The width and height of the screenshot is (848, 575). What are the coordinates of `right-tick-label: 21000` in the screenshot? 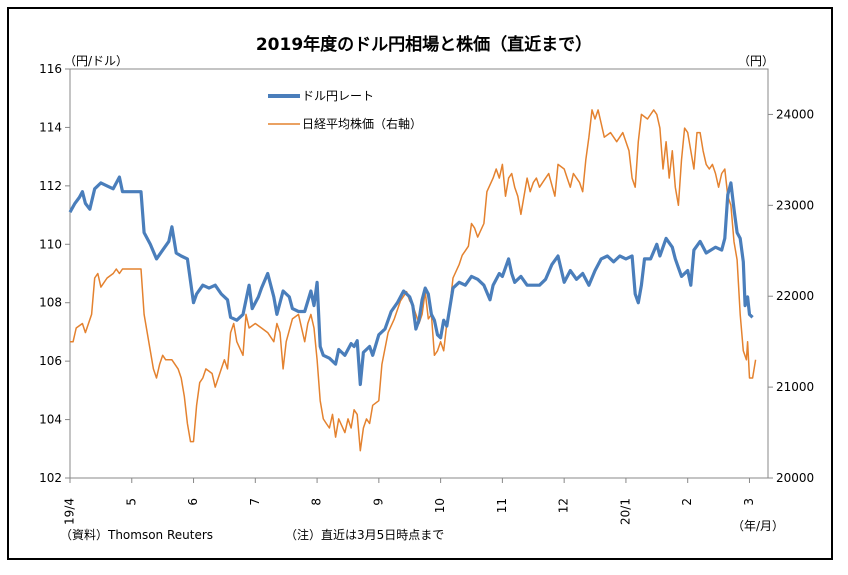 It's located at (795, 387).